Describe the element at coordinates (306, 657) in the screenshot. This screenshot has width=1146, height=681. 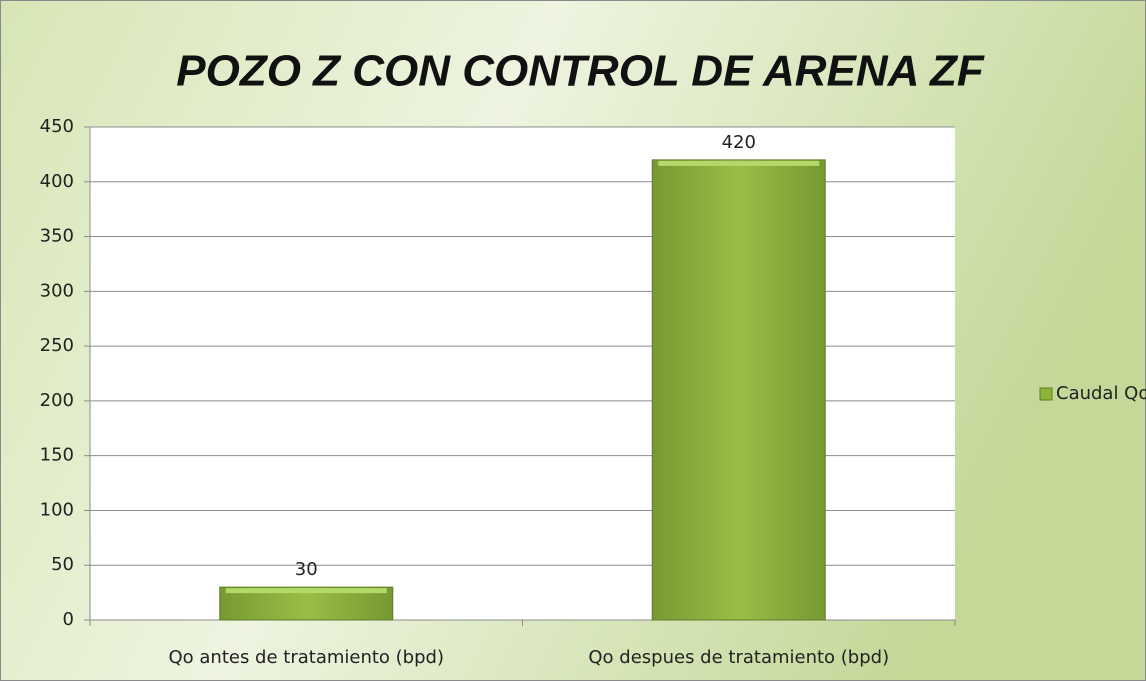
I see `x-tick-label: Qo antes de tratamiento (bpd)` at that location.